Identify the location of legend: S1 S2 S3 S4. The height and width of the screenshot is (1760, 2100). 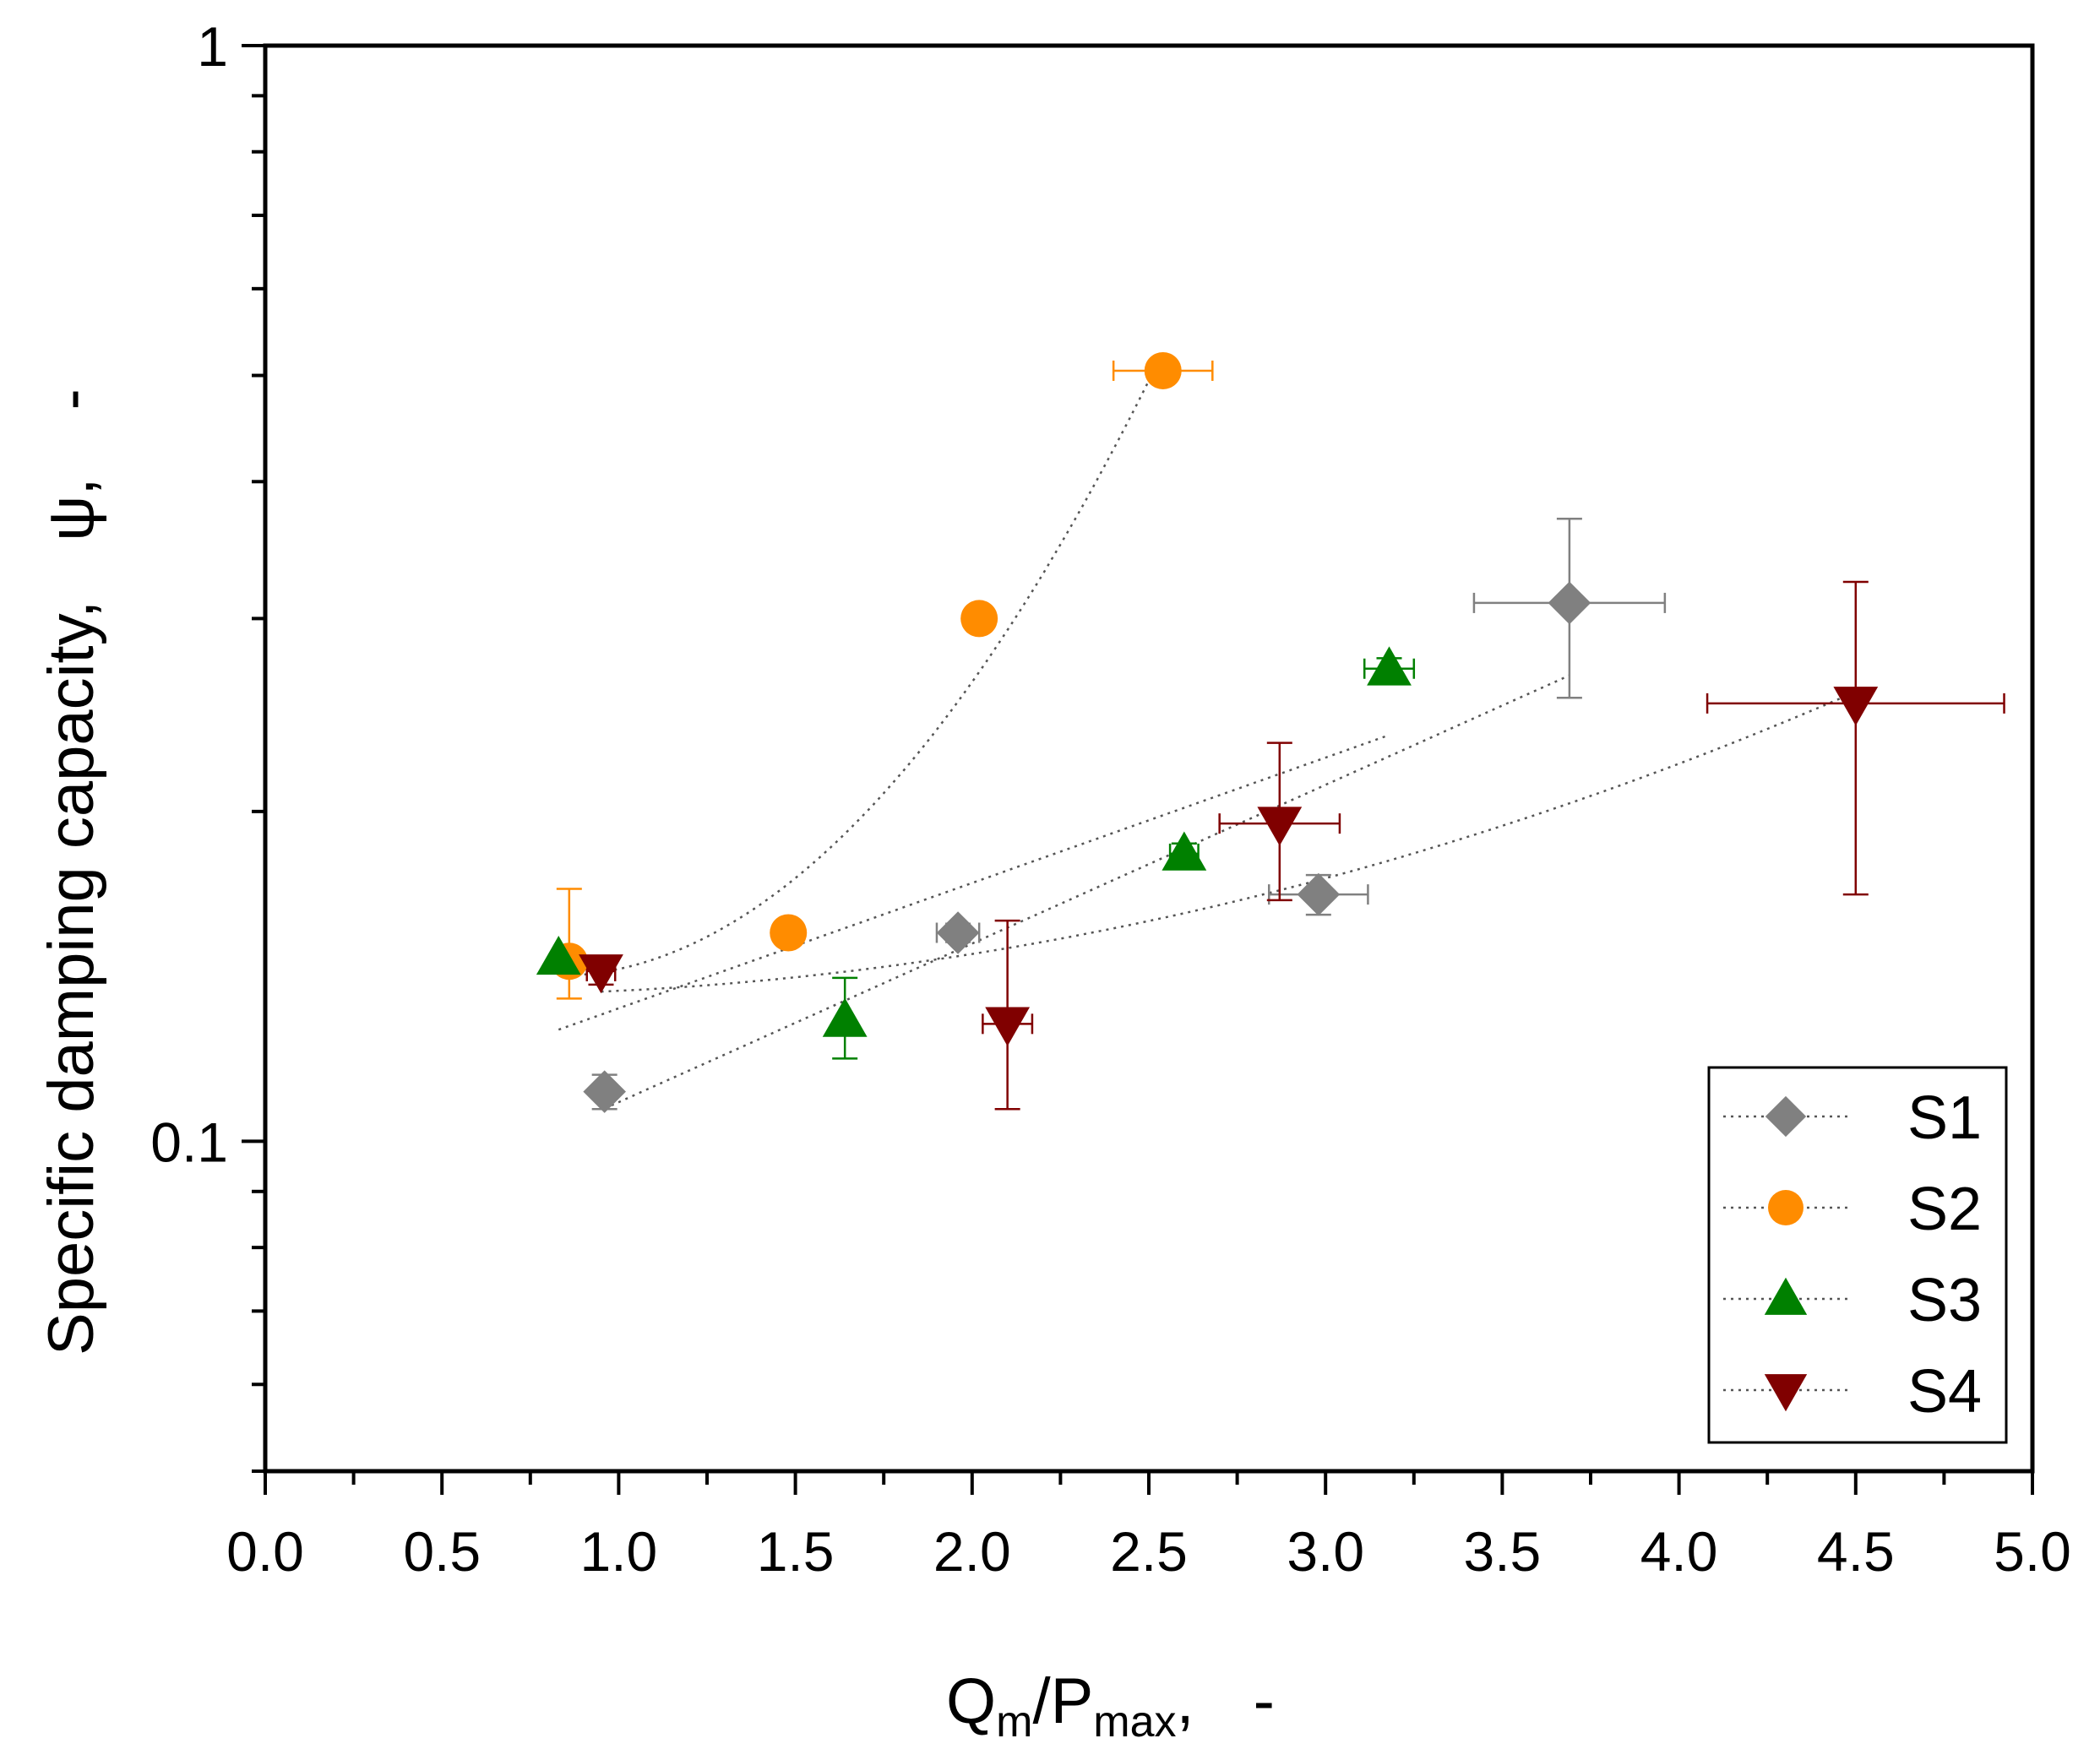
(1857, 1255).